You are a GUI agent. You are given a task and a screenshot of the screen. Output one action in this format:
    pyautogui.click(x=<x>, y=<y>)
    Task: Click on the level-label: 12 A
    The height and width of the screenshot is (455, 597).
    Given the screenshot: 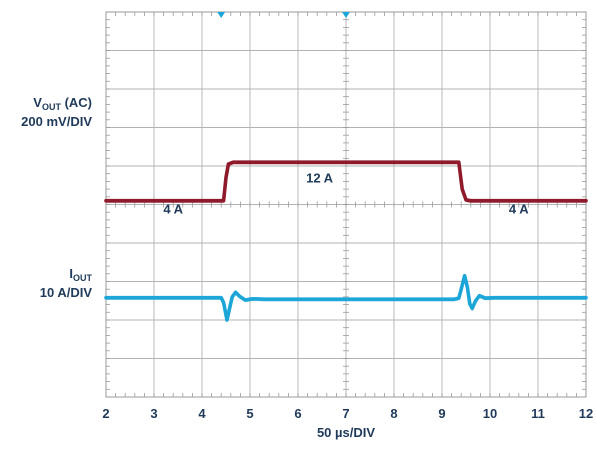 What is the action you would take?
    pyautogui.click(x=320, y=178)
    